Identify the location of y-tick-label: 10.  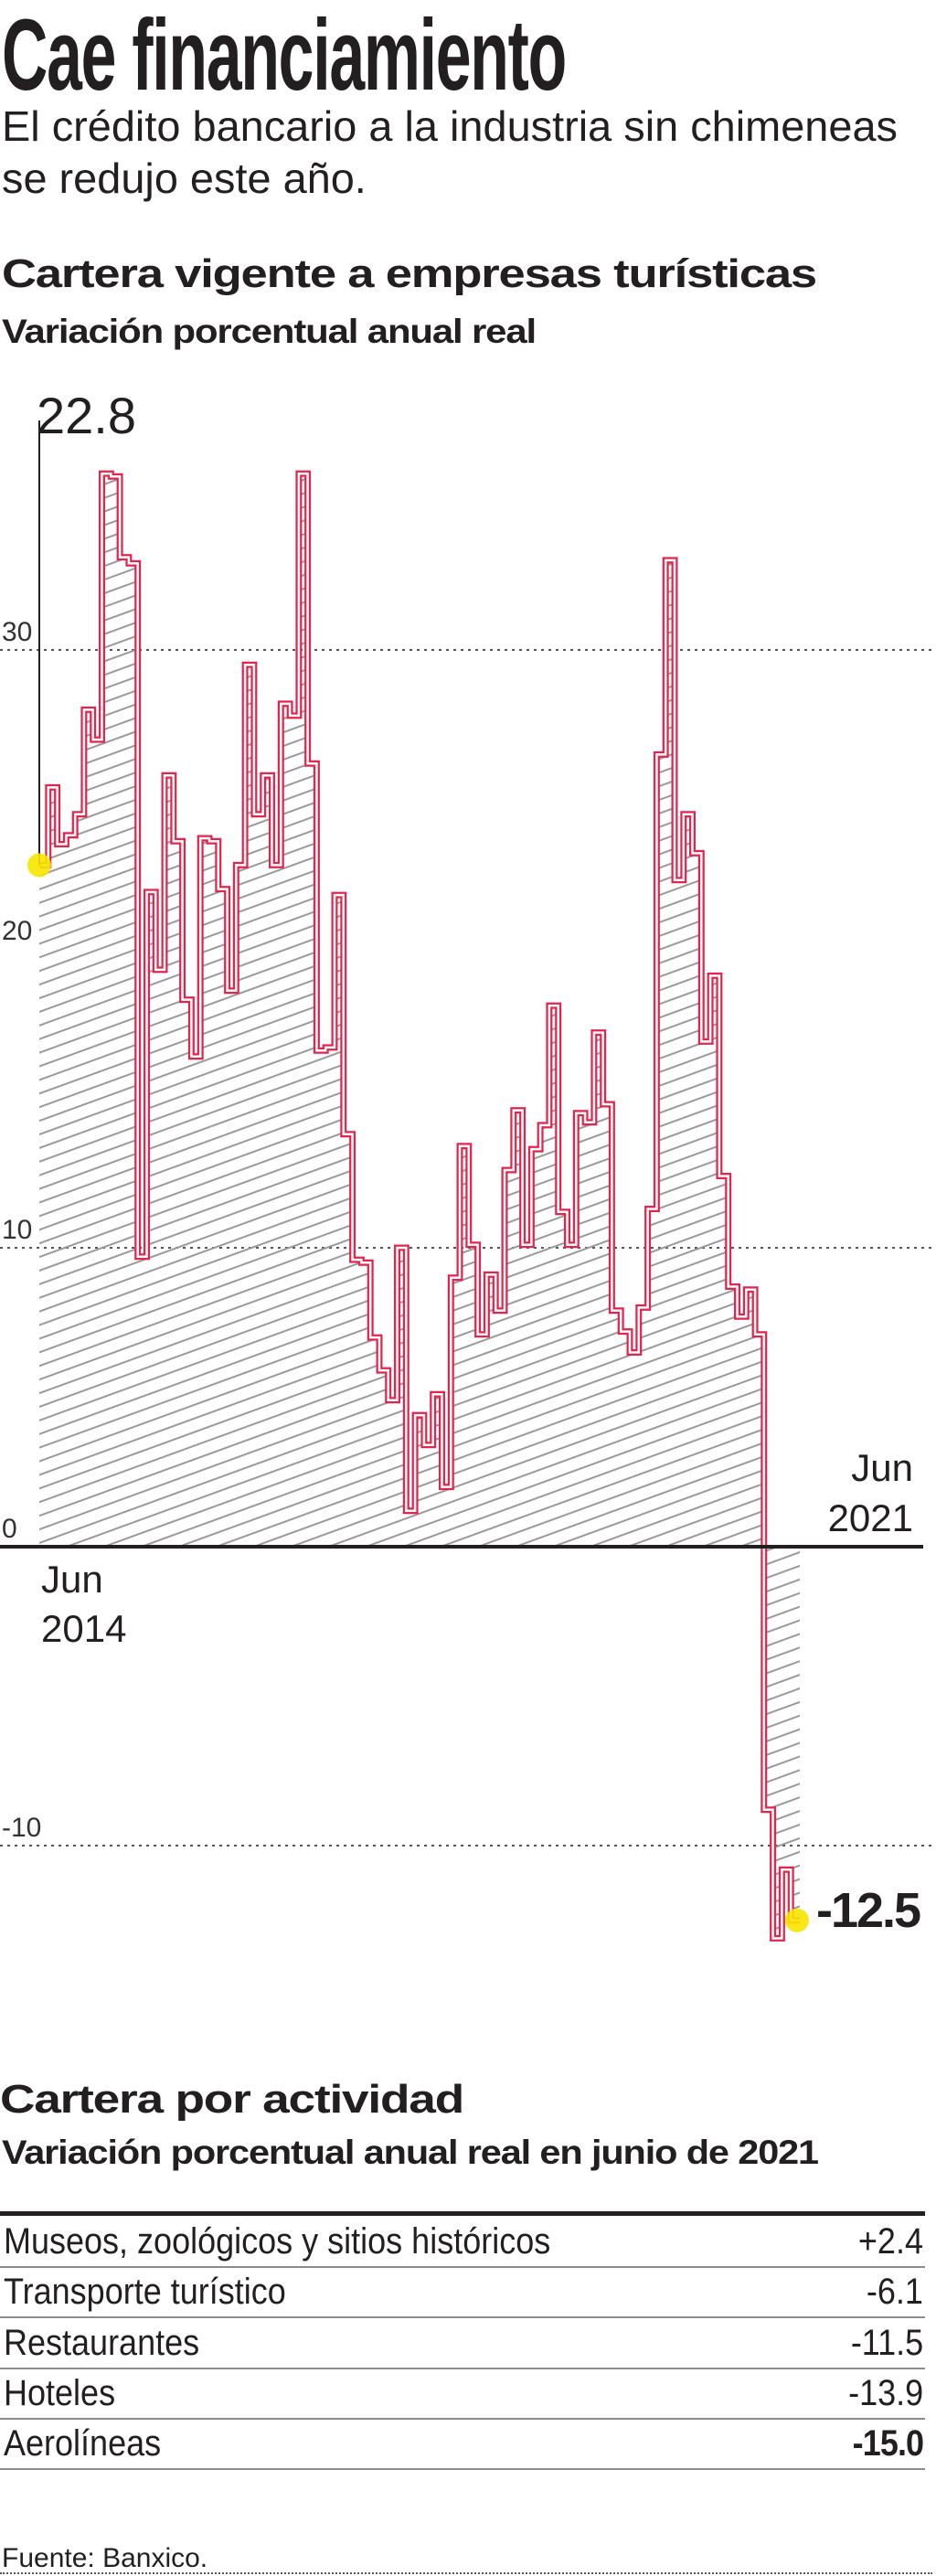
(17, 1230).